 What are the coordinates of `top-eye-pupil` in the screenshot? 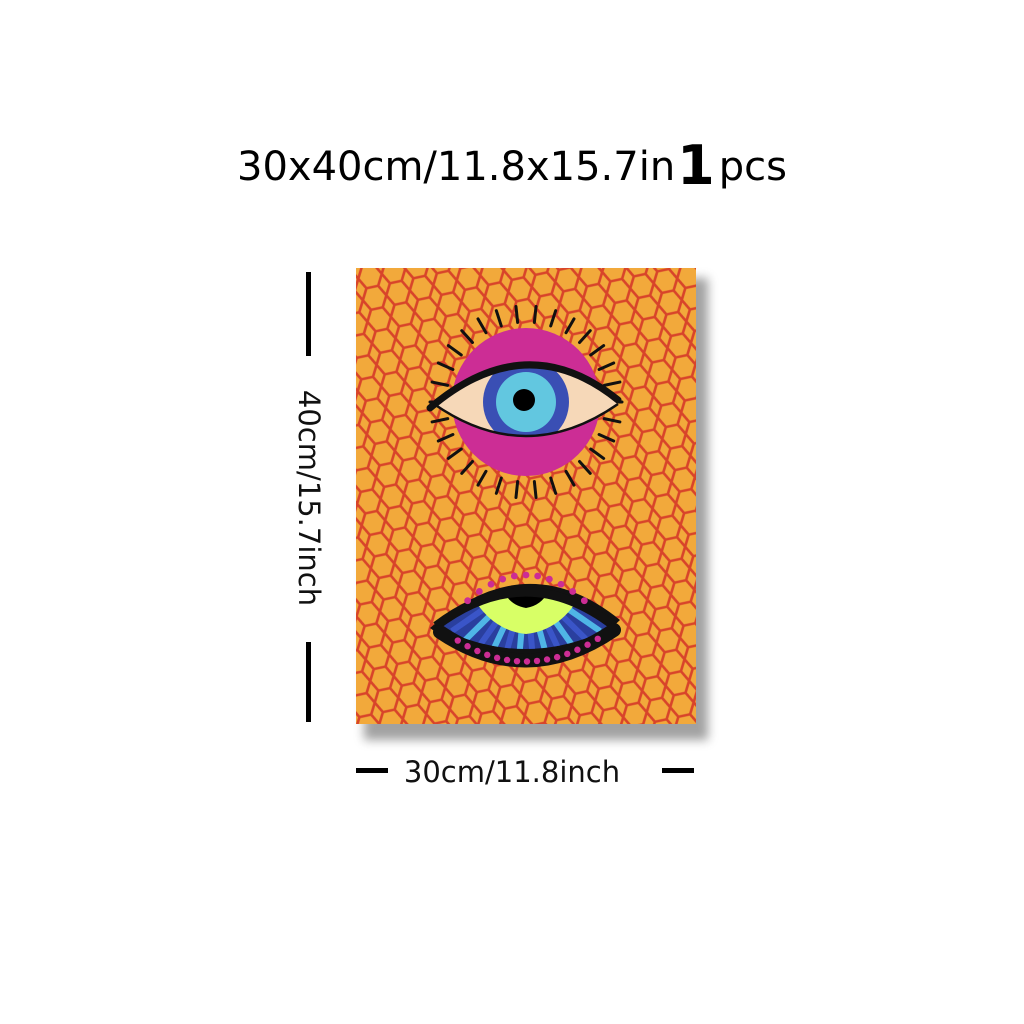 It's located at (524, 400).